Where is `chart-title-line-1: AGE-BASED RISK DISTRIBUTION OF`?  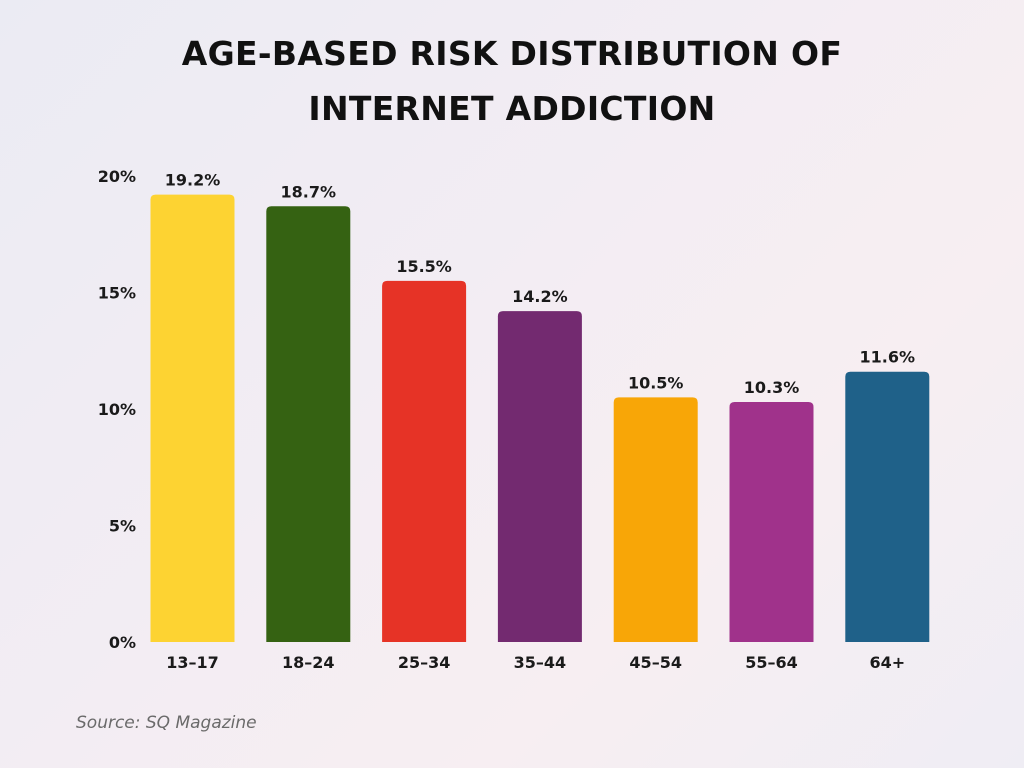 chart-title-line-1: AGE-BASED RISK DISTRIBUTION OF is located at coordinates (512, 53).